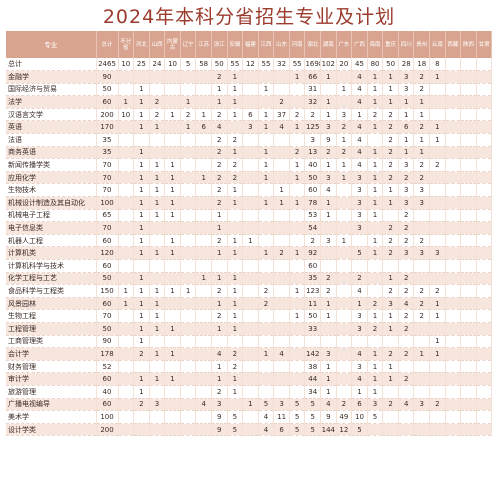 Image resolution: width=498 pixels, height=486 pixels. Describe the element at coordinates (51, 342) in the screenshot. I see `major-name-cell: 工商管理类` at that location.